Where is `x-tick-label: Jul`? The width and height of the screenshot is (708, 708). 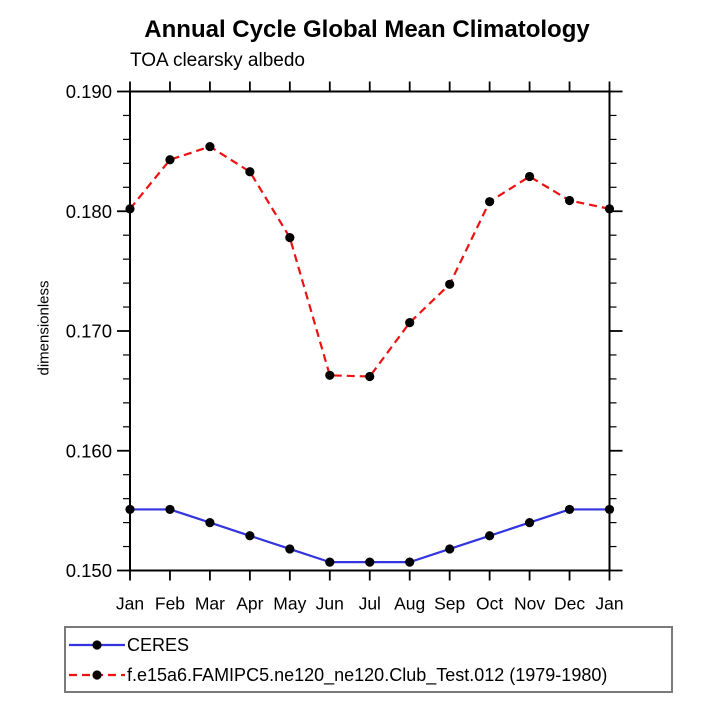
x-tick-label: Jul is located at coordinates (370, 604).